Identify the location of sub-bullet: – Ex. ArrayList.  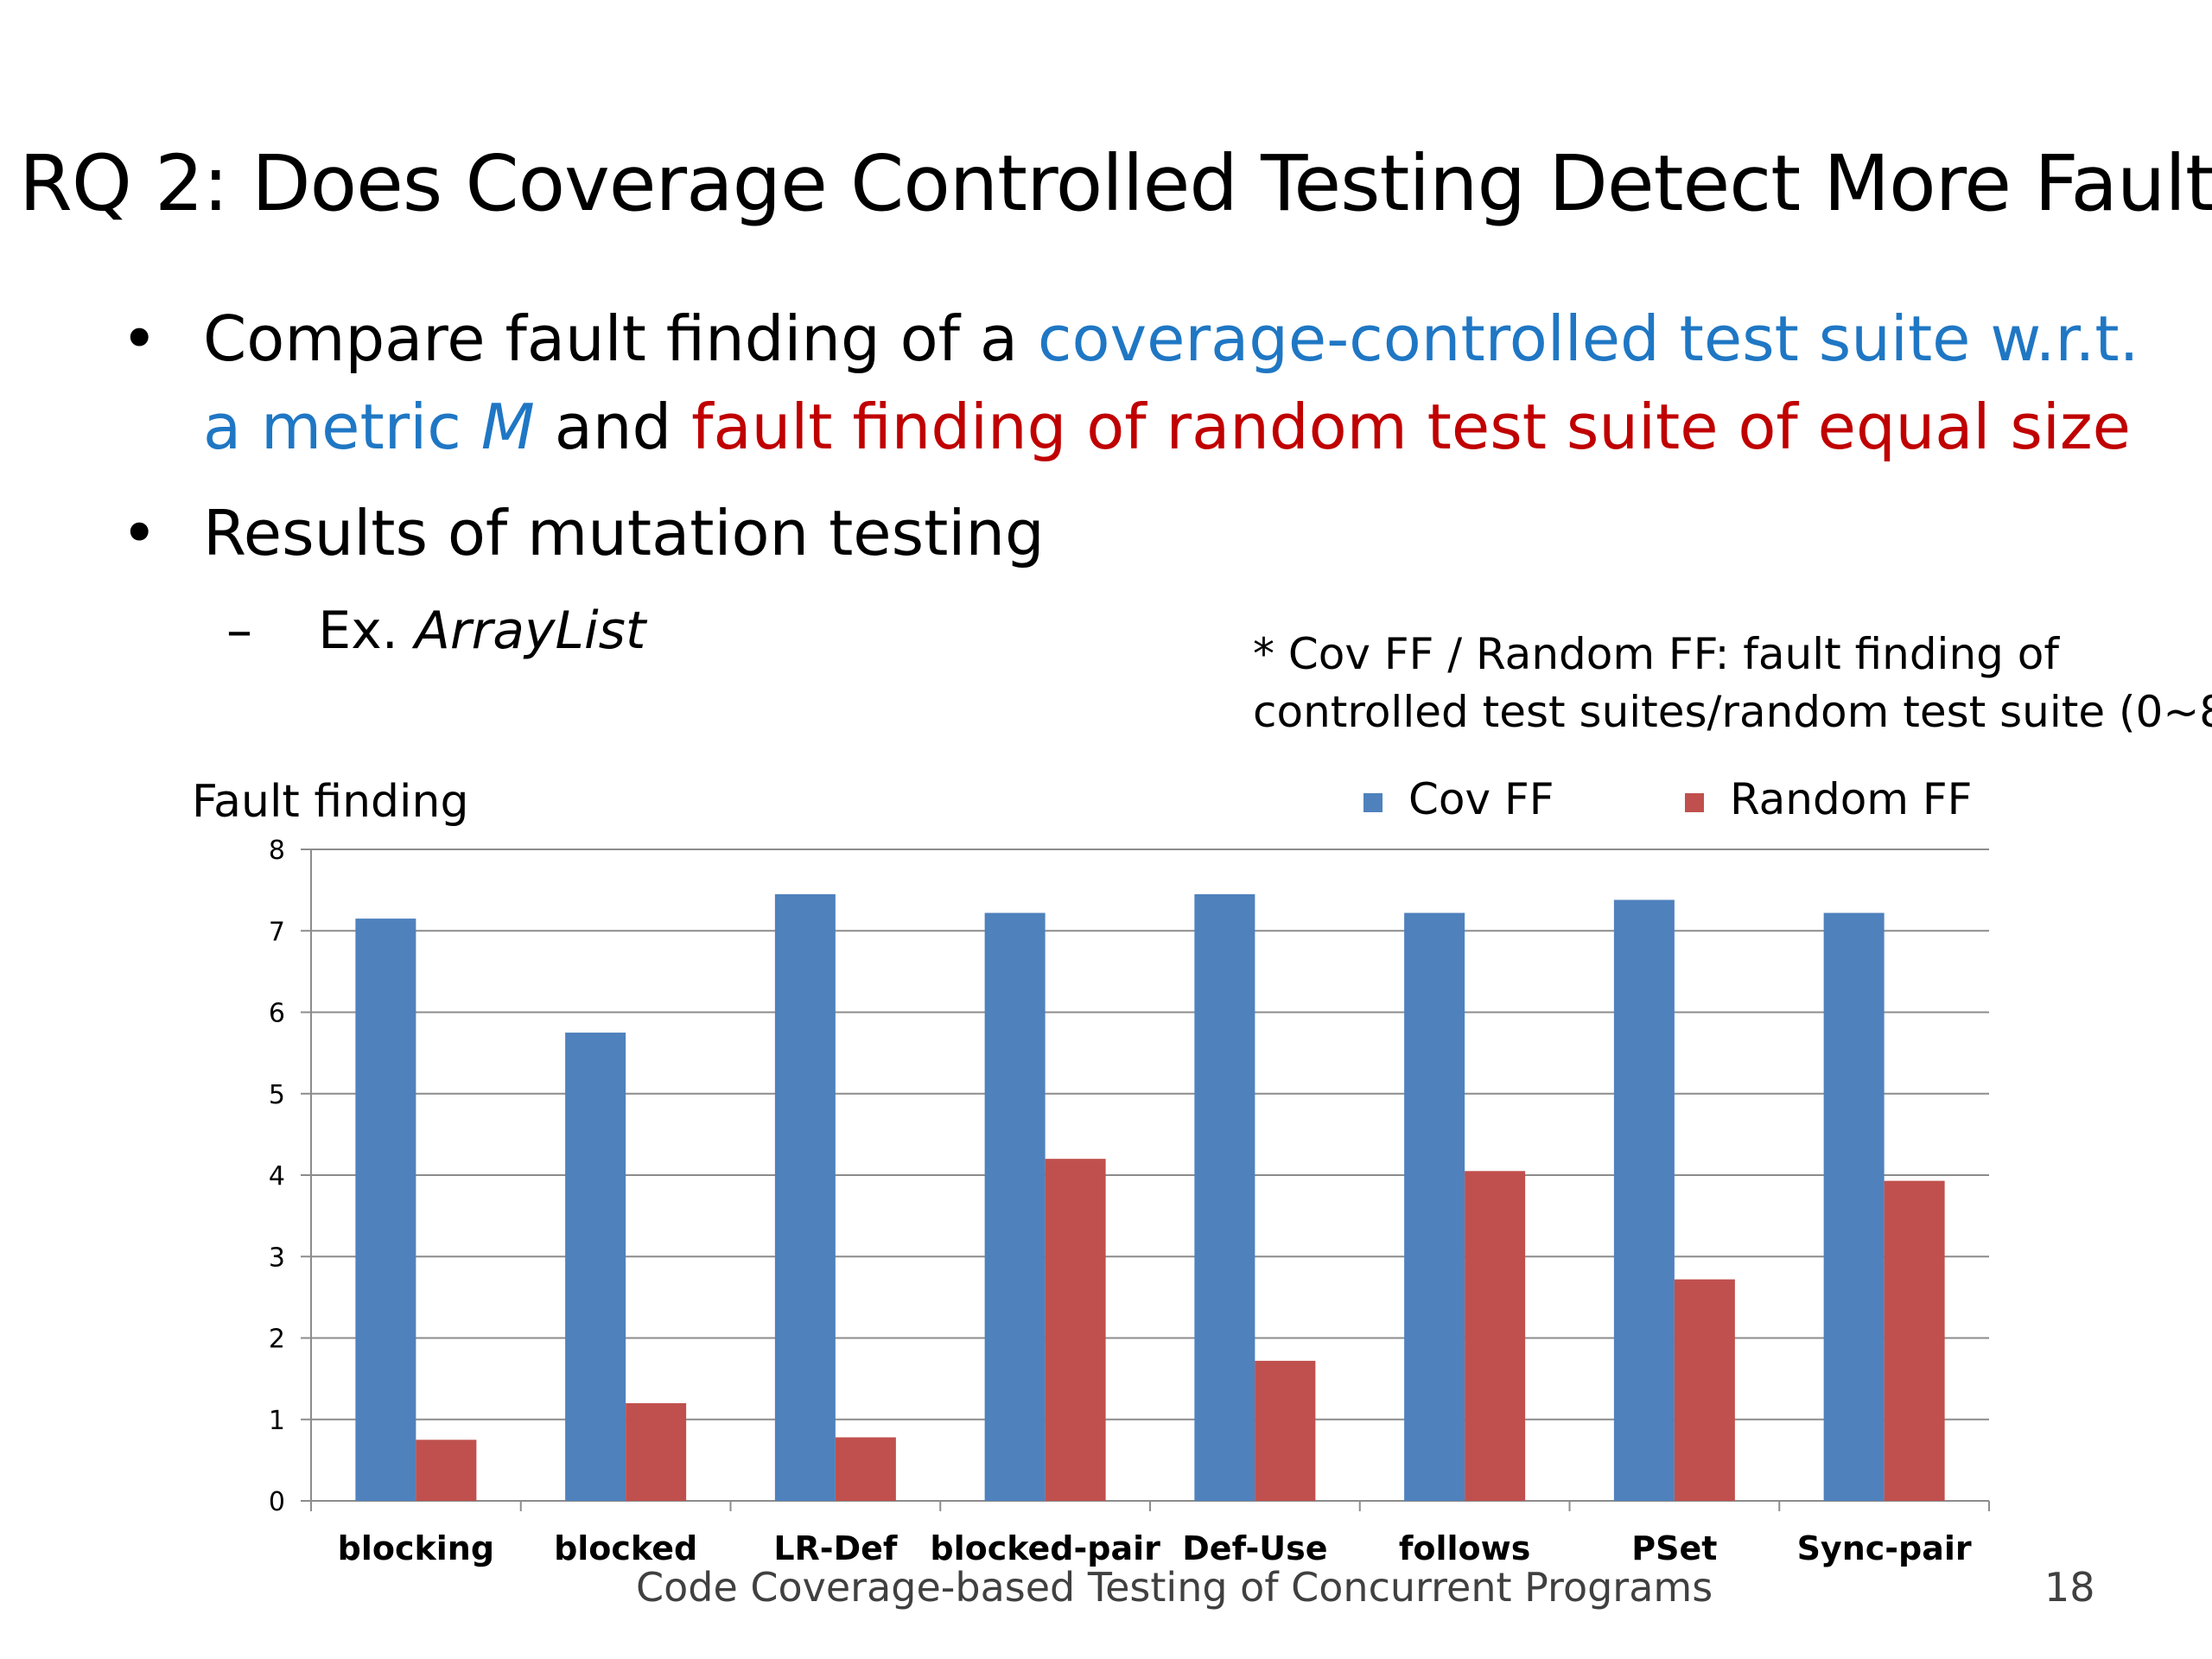
(435, 631).